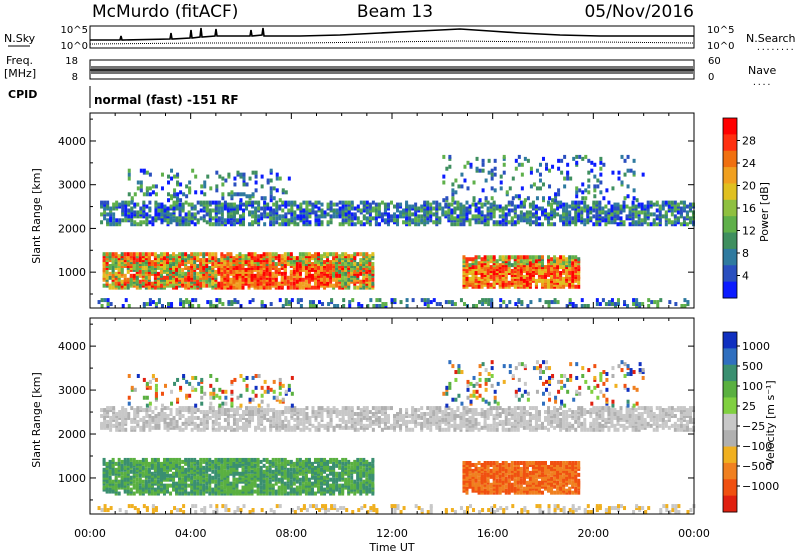 The width and height of the screenshot is (800, 554). I want to click on power-ytick-label: 4000, so click(72, 141).